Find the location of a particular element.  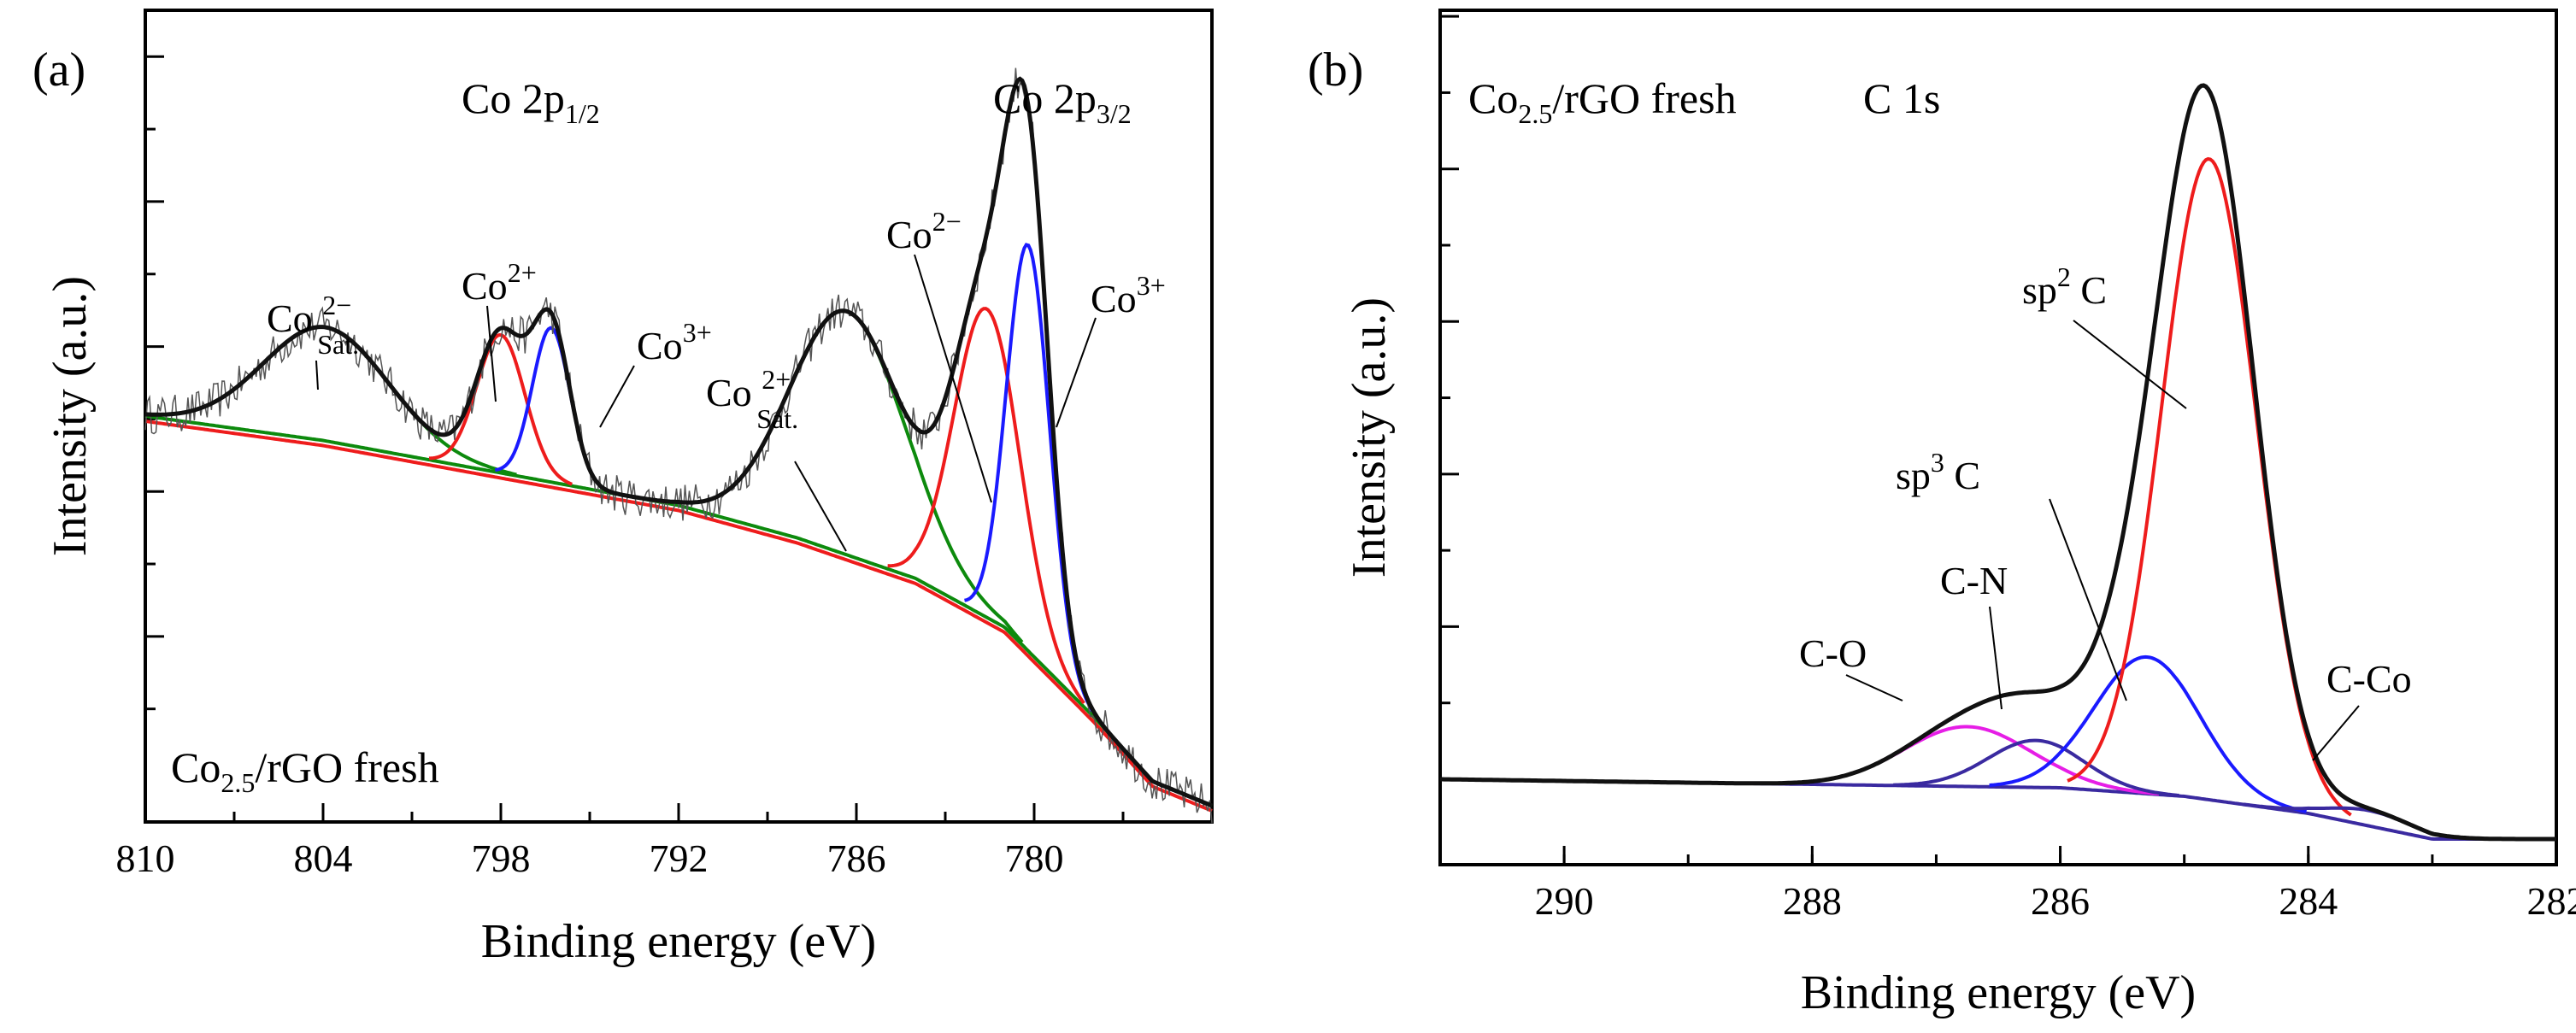

x-tick-label: 780 is located at coordinates (1034, 858).